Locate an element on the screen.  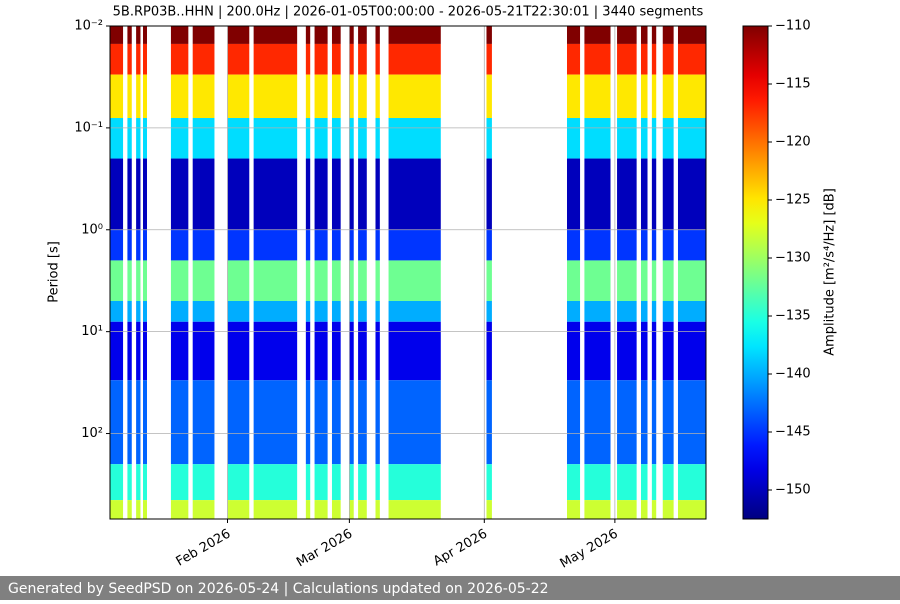
y-tick-label: 10⁻¹ is located at coordinates (88, 127).